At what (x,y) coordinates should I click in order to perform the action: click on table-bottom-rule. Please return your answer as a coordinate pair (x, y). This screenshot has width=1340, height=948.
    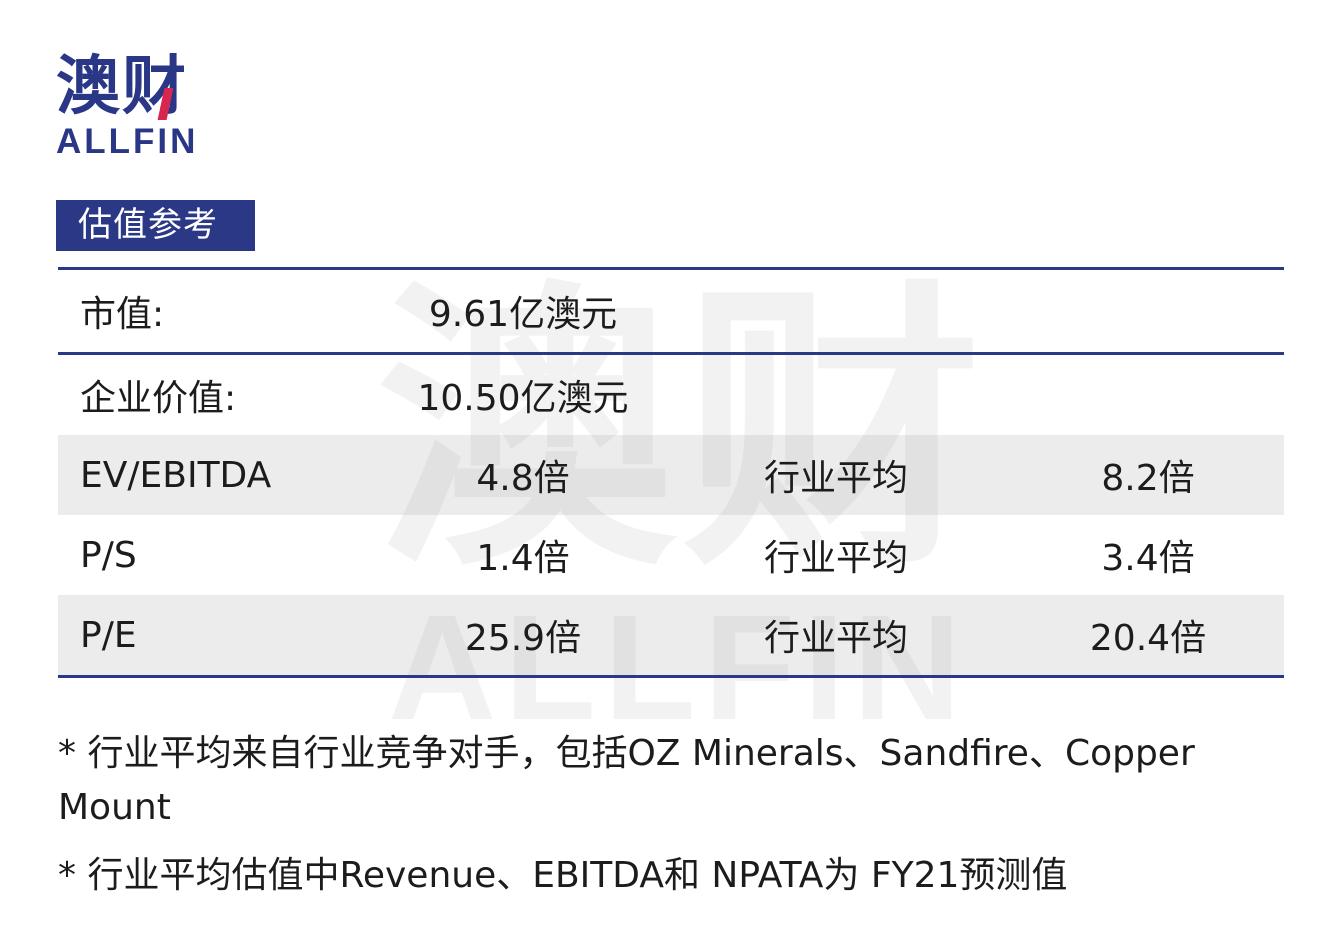
    Looking at the image, I should click on (671, 676).